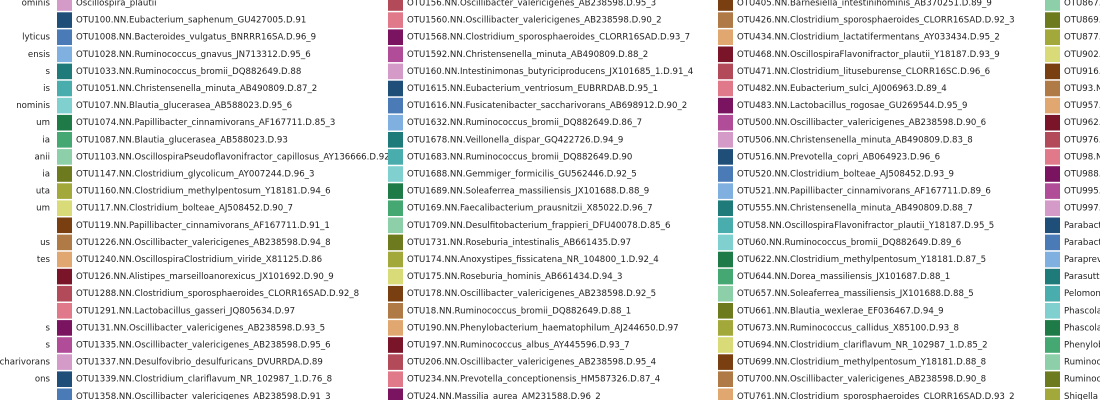 Image resolution: width=1100 pixels, height=400 pixels. What do you see at coordinates (36, 38) in the screenshot?
I see `legend-label: lyticus` at bounding box center [36, 38].